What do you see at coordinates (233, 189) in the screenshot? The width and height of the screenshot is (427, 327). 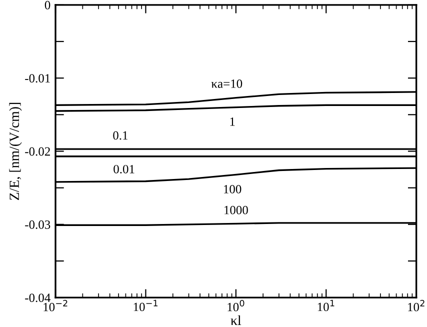 I see `series-label: 100` at bounding box center [233, 189].